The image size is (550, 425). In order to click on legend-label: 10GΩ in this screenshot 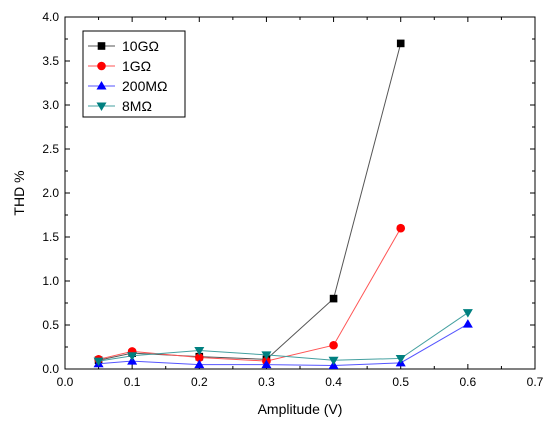, I will do `click(140, 46)`.